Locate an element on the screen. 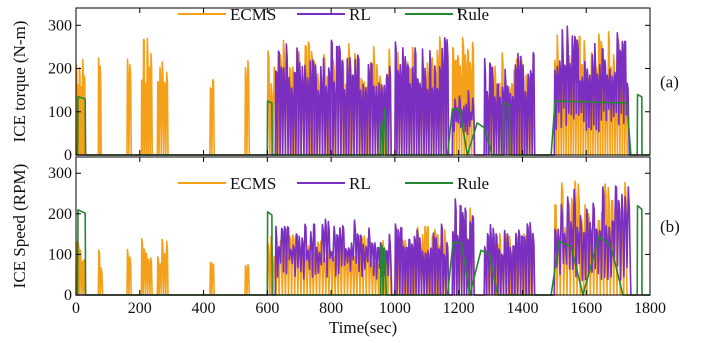  panel-a-legend: ECMS RL Rule is located at coordinates (333, 14).